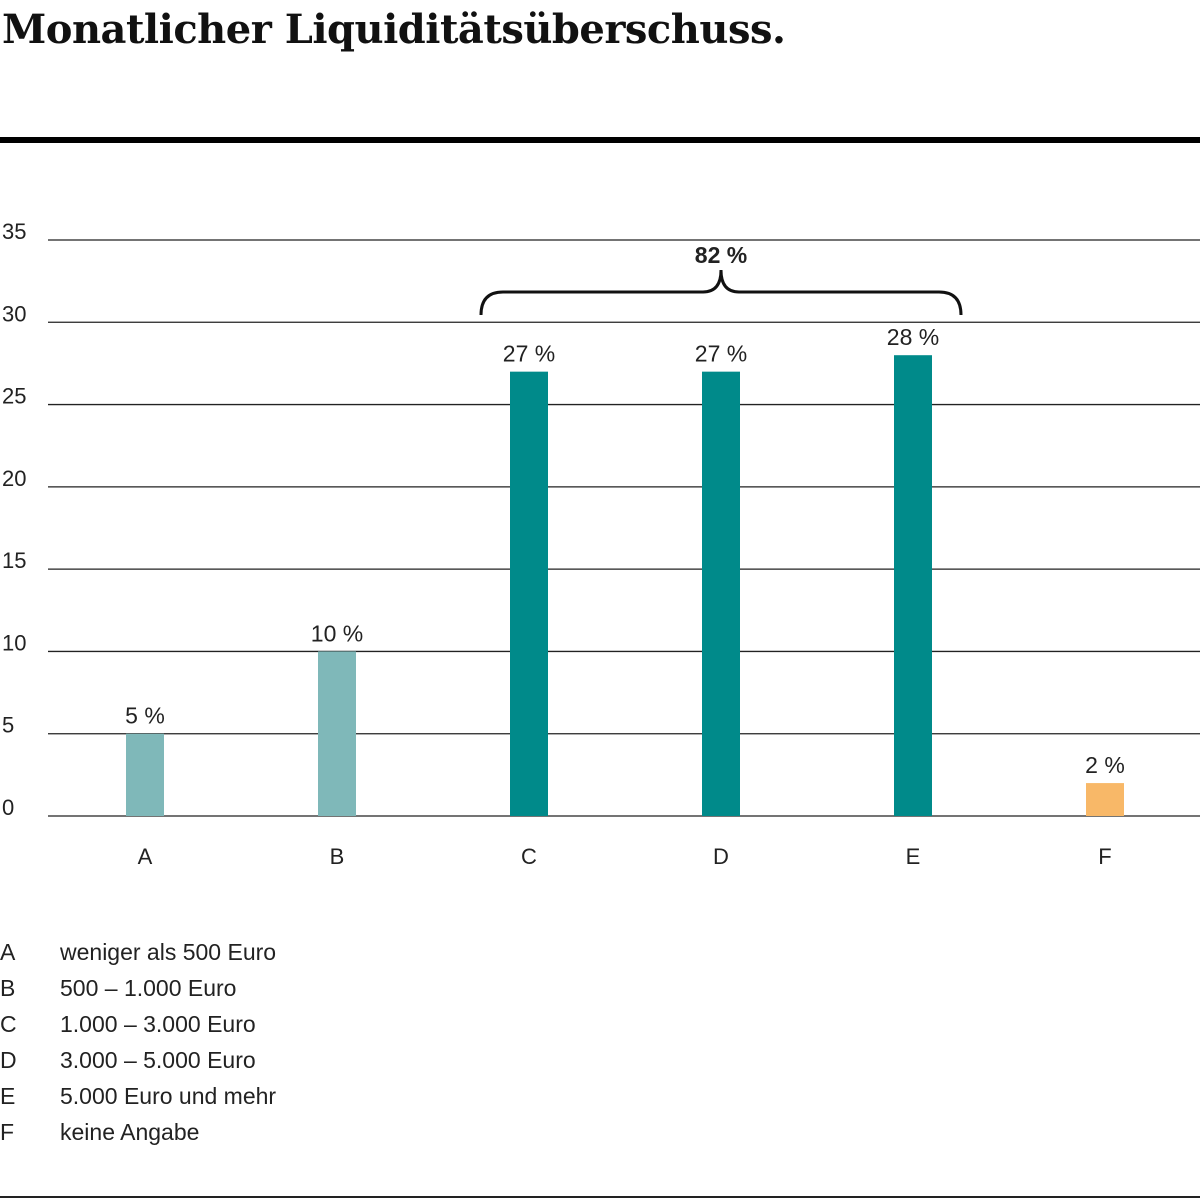  What do you see at coordinates (14, 313) in the screenshot?
I see `y-tick-label: 30` at bounding box center [14, 313].